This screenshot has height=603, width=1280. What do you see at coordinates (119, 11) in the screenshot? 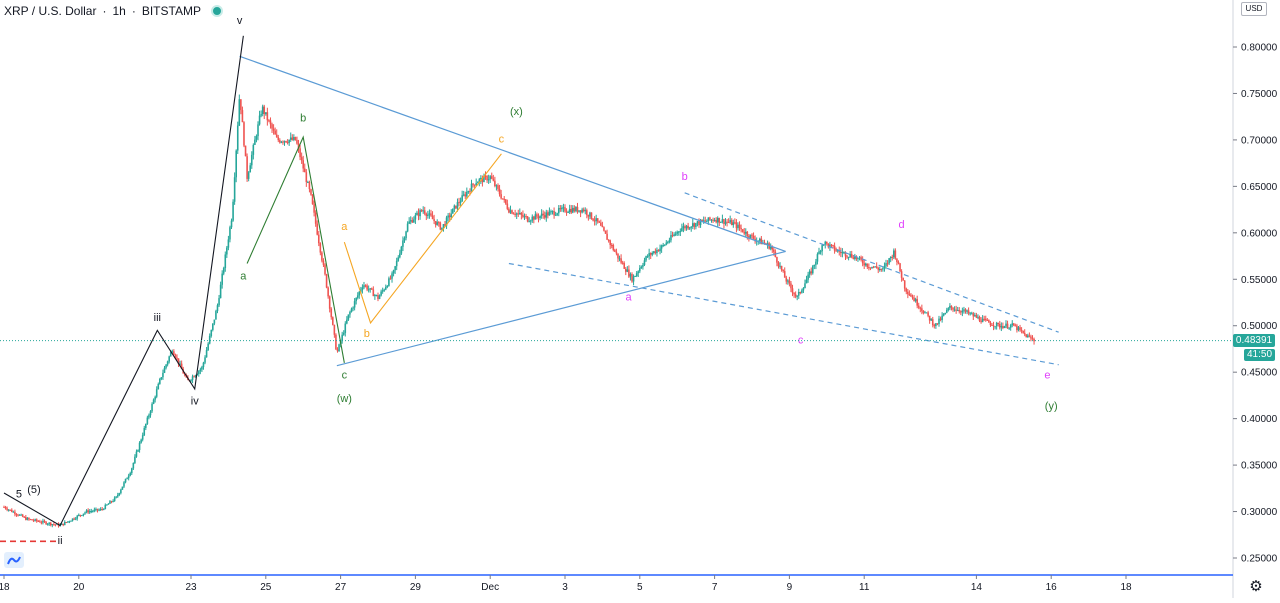
I see `interval-label: 1h` at bounding box center [119, 11].